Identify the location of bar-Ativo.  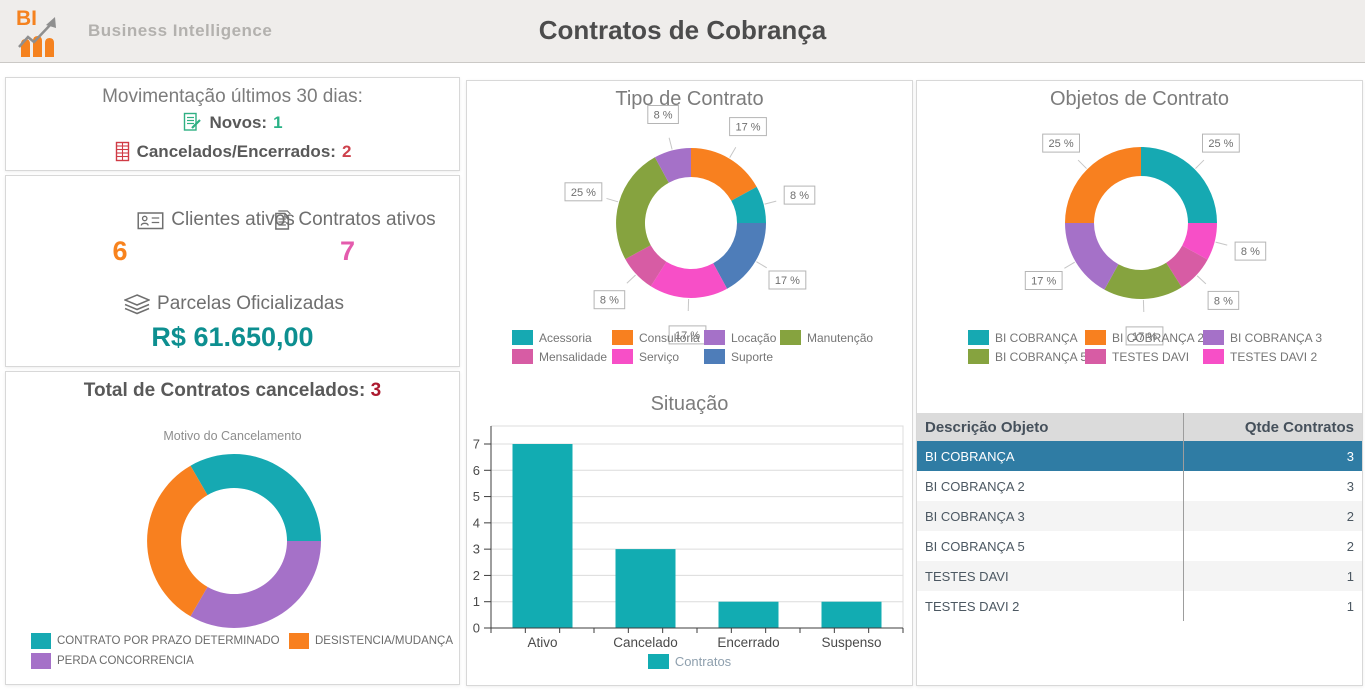
(542, 536).